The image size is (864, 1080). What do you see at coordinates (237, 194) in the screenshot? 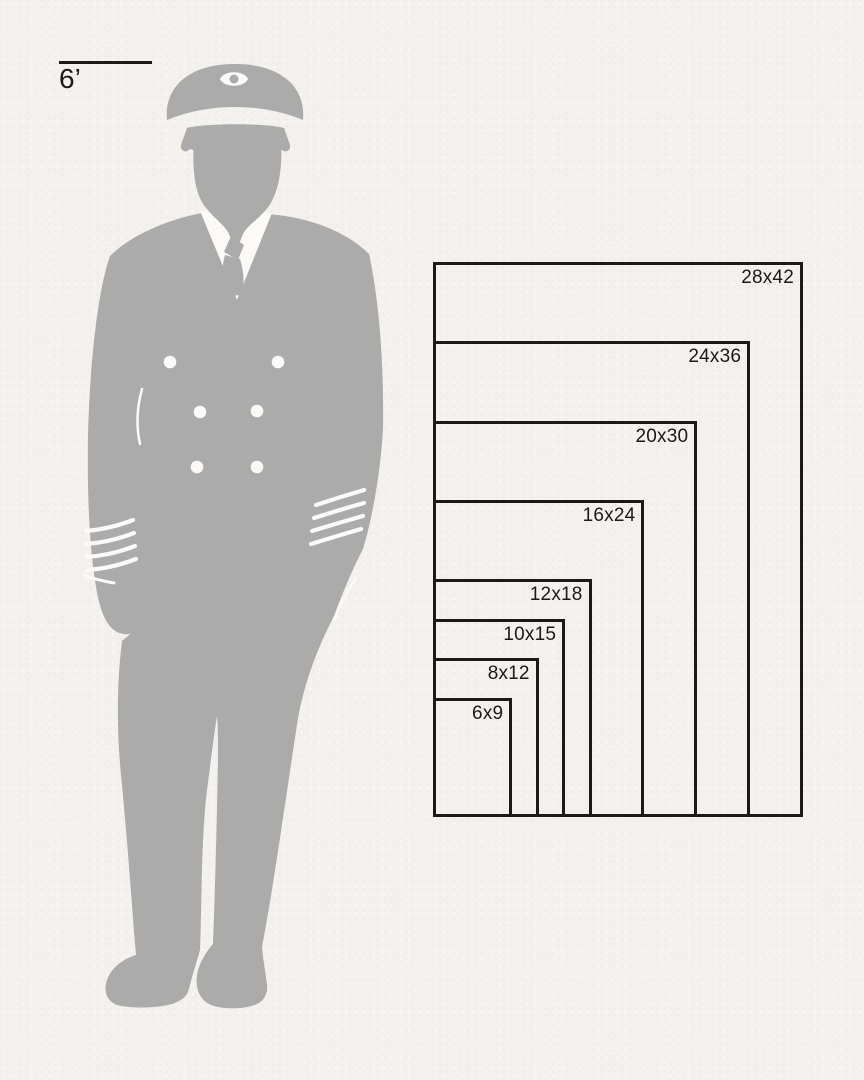
I see `captain-face` at bounding box center [237, 194].